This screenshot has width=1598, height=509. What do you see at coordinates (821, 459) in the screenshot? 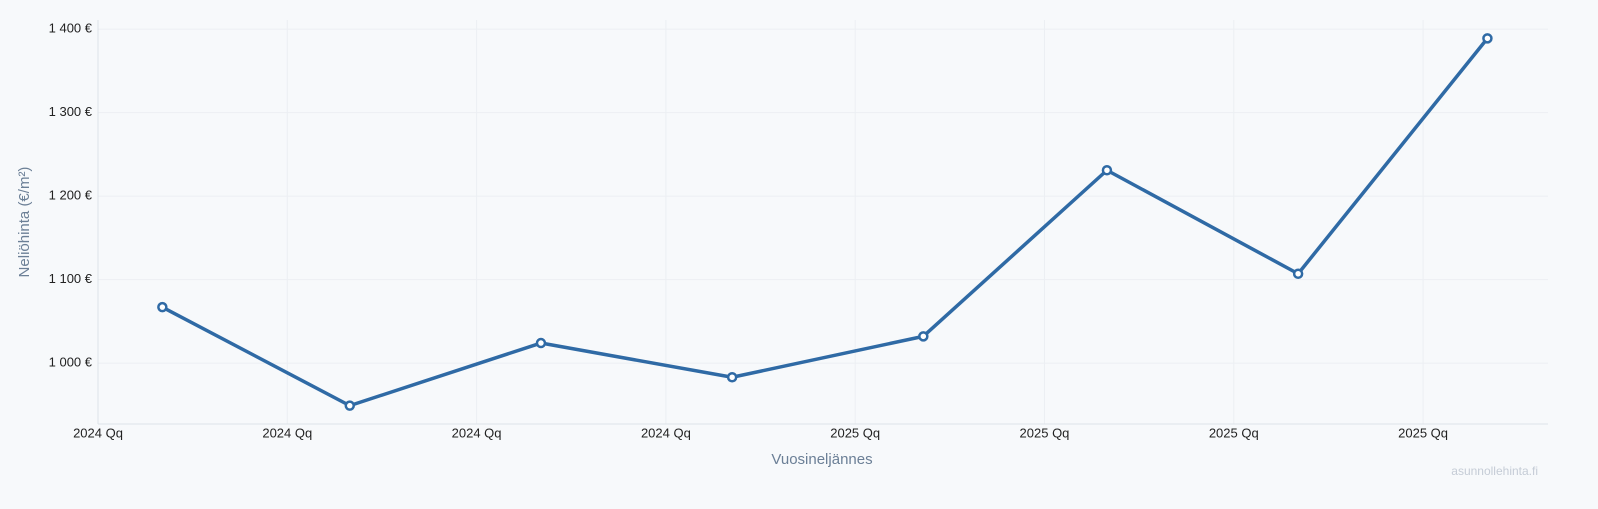
I see `x-axis-title: Vuosineljännes` at bounding box center [821, 459].